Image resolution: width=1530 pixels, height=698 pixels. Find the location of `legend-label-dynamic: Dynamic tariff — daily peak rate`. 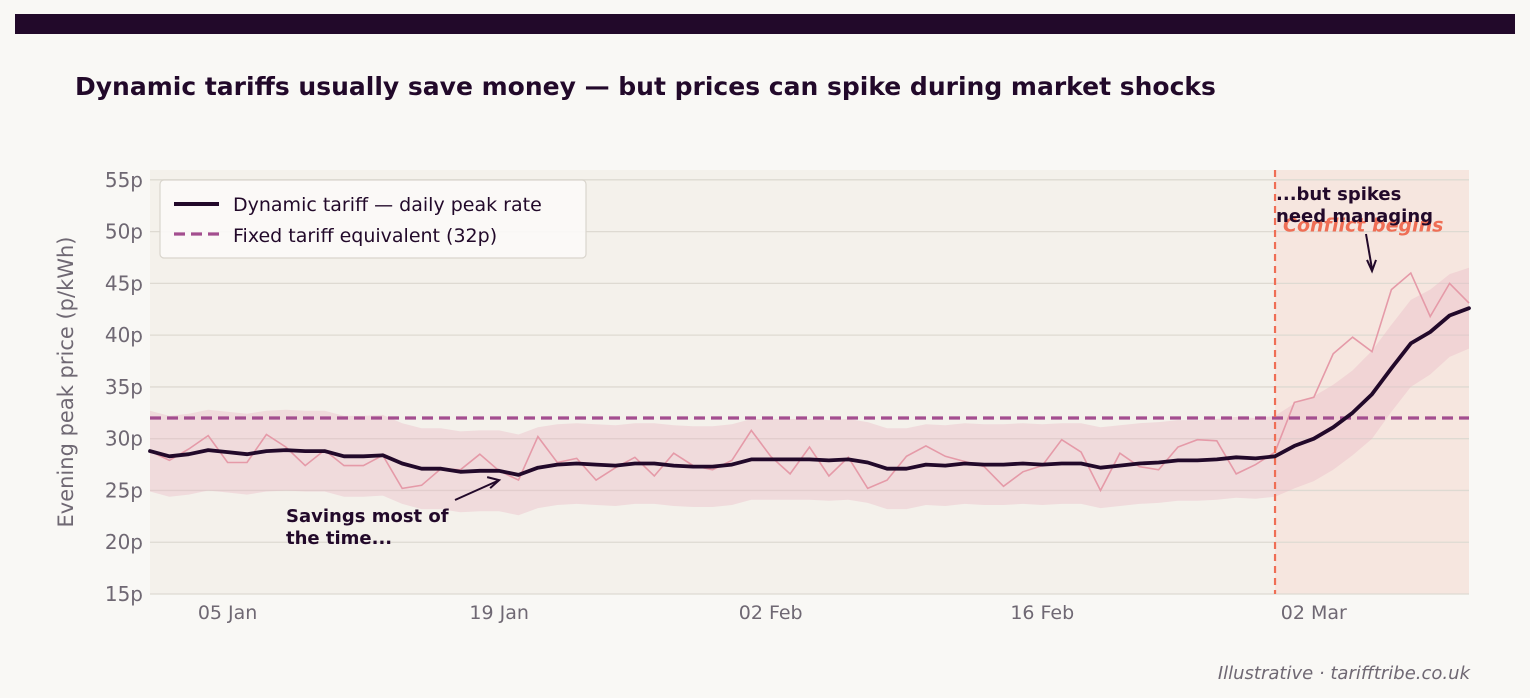

legend-label-dynamic: Dynamic tariff — daily peak rate is located at coordinates (387, 205).